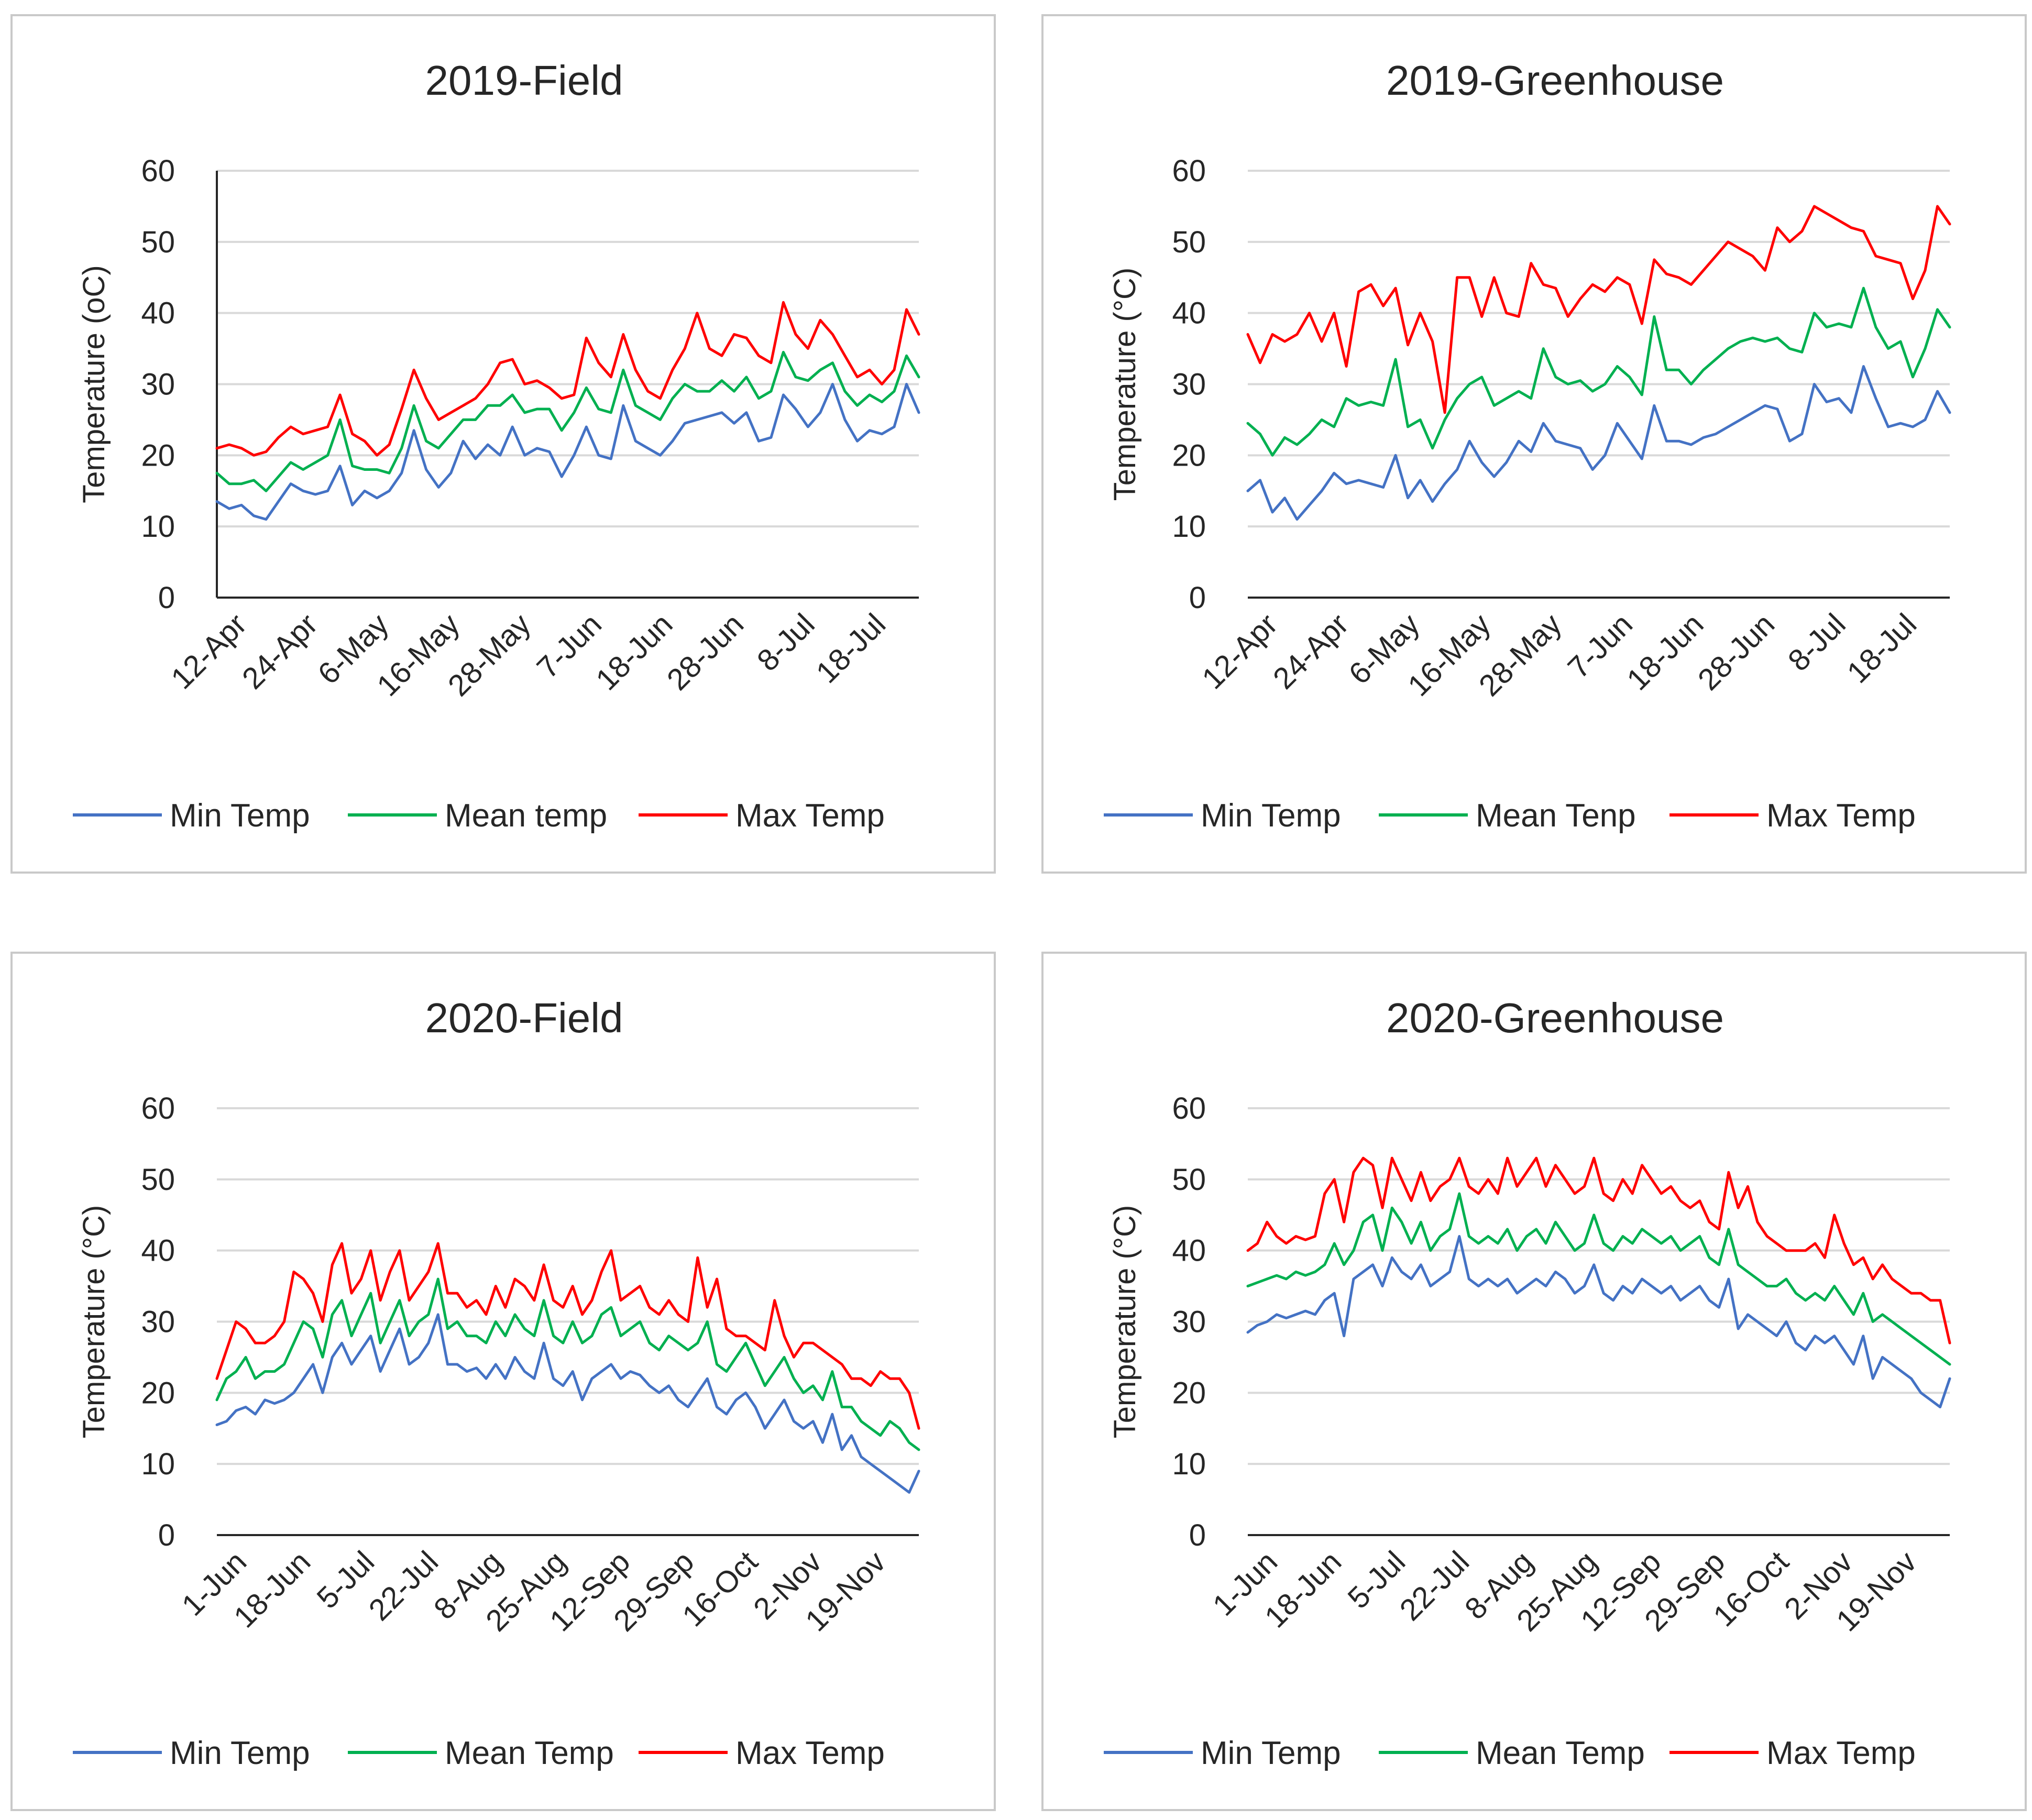 The width and height of the screenshot is (2032, 1820). What do you see at coordinates (1555, 1018) in the screenshot?
I see `chart-title: 2020-Greenhouse` at bounding box center [1555, 1018].